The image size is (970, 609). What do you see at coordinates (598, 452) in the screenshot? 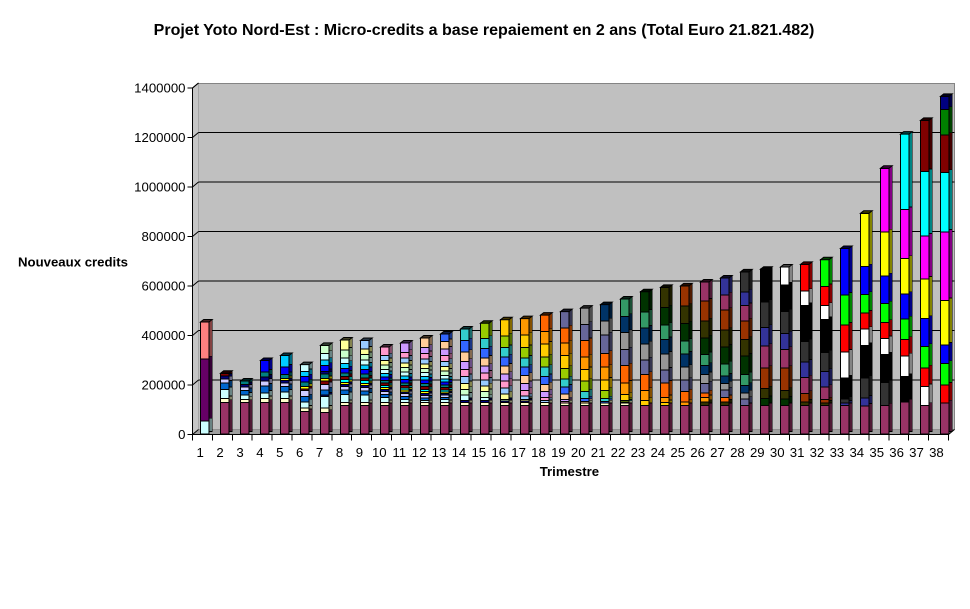
I see `svg-text: 21` at bounding box center [598, 452].